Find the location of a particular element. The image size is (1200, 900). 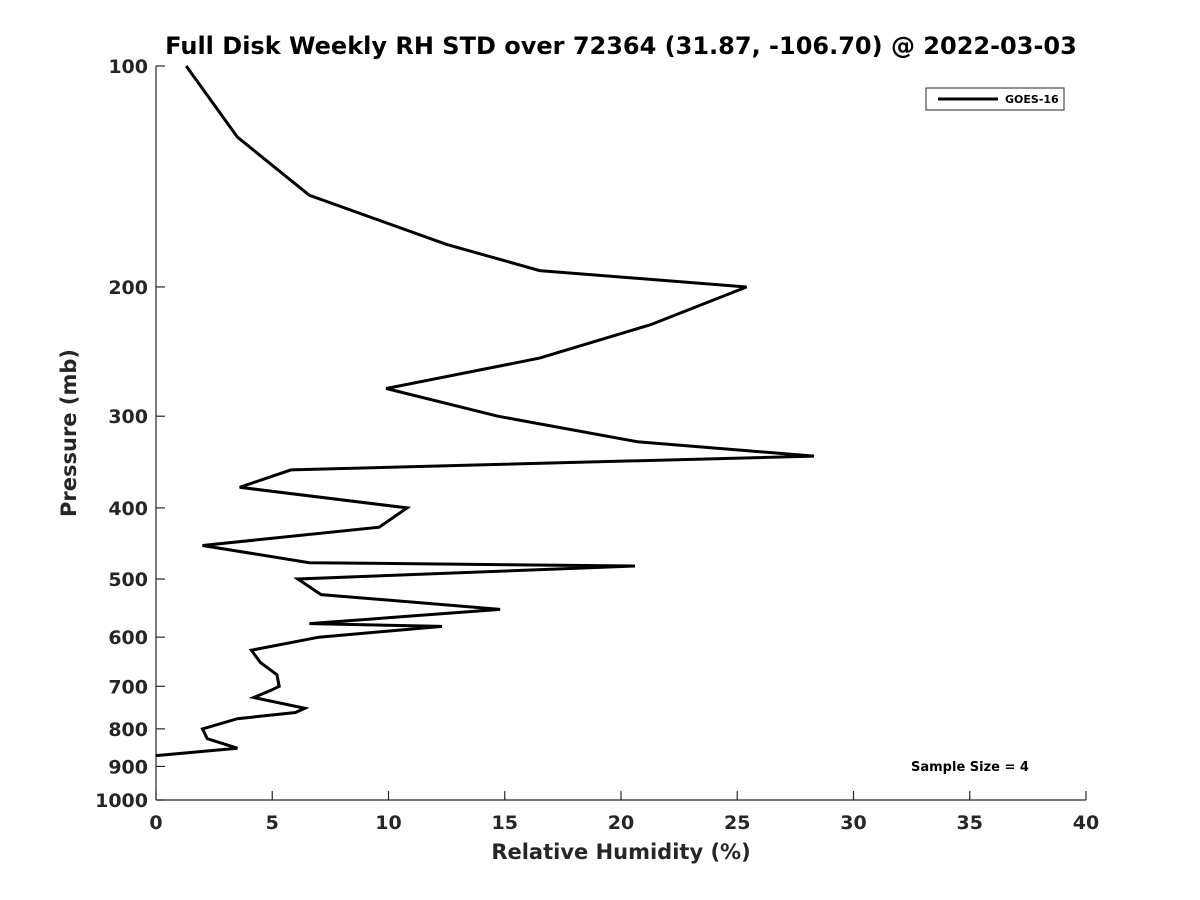

x-tick-label: 35 is located at coordinates (970, 823).